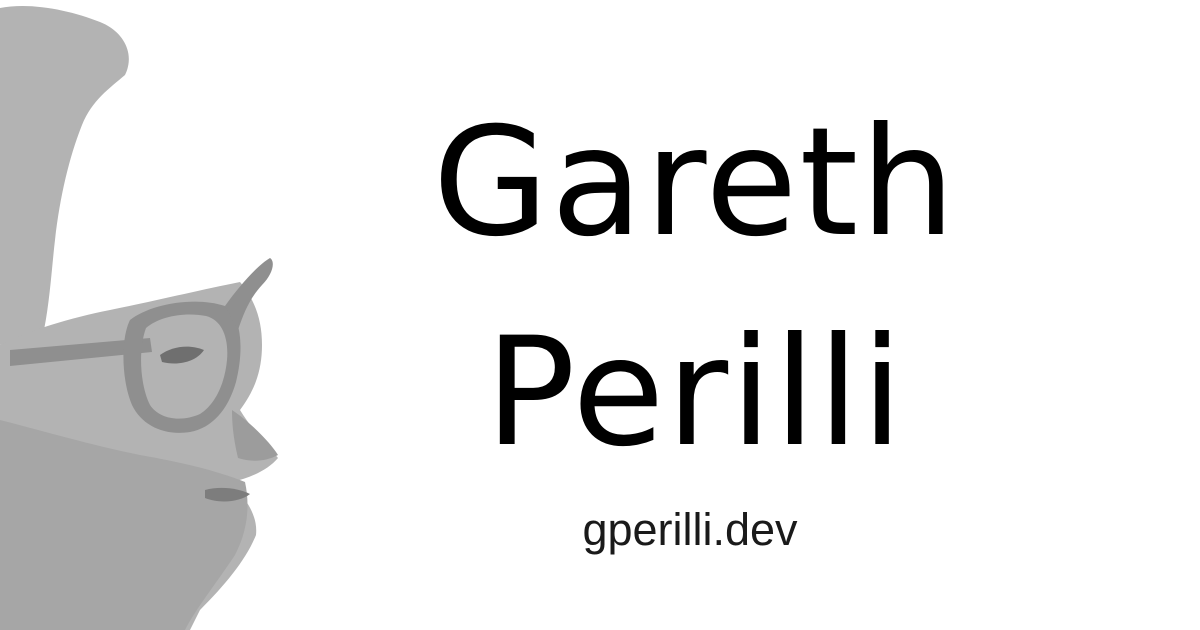 The width and height of the screenshot is (1200, 630). What do you see at coordinates (227, 494) in the screenshot?
I see `portrait-mouth` at bounding box center [227, 494].